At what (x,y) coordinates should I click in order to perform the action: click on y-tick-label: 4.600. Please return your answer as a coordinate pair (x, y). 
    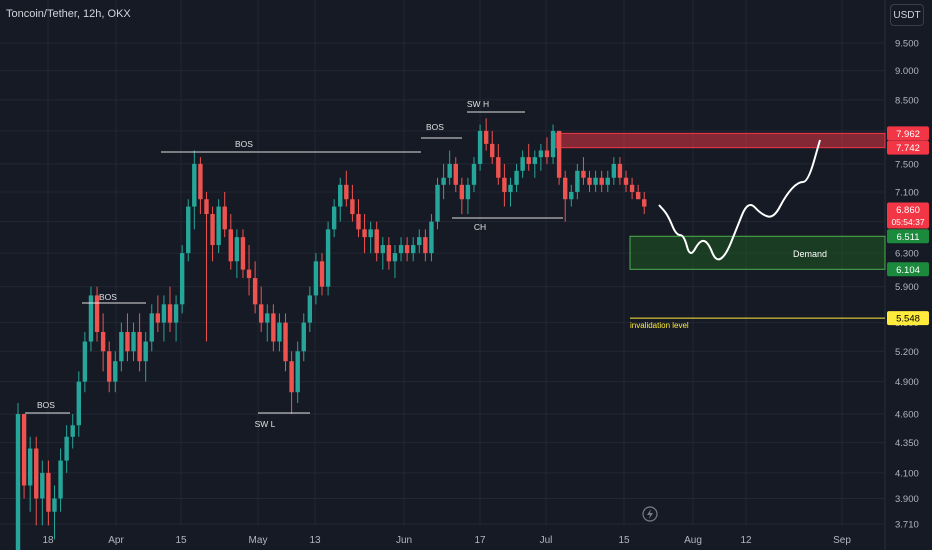
    Looking at the image, I should click on (907, 415).